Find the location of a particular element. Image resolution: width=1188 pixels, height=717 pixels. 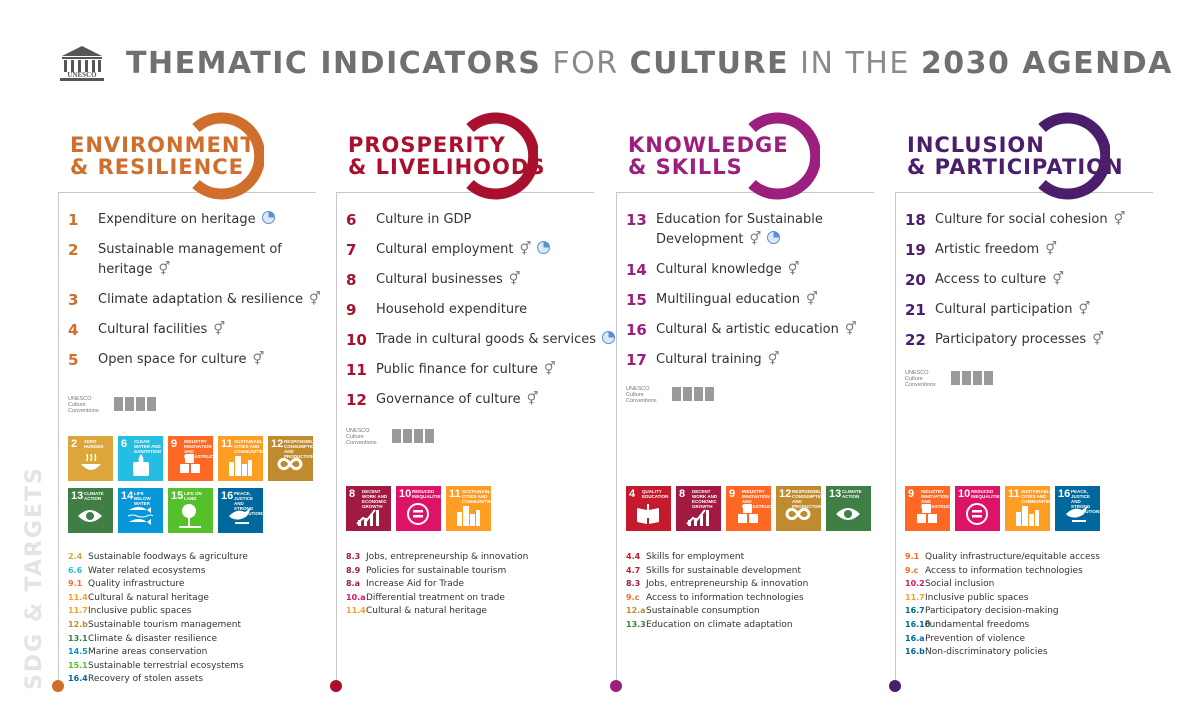

target-label: Quality infrastructure/equitable access is located at coordinates (1012, 557).